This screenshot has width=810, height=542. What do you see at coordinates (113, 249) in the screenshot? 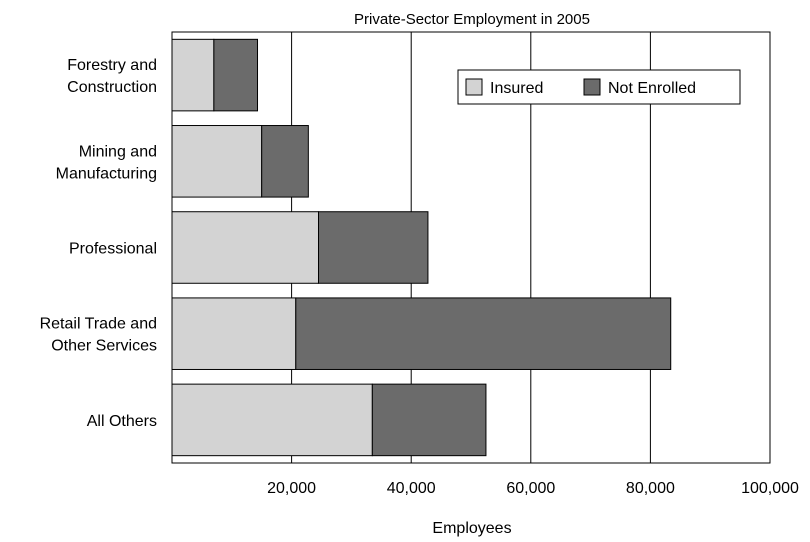
I see `category-label: Professional` at bounding box center [113, 249].